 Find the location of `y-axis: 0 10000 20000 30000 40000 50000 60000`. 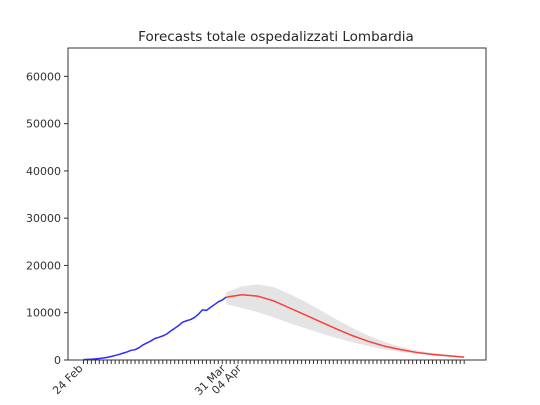

y-axis: 0 10000 20000 30000 40000 50000 60000 is located at coordinates (47, 218).